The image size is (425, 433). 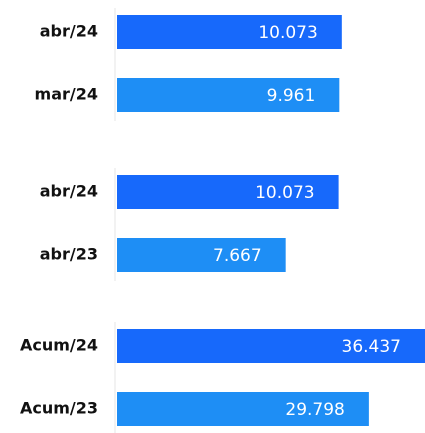 What do you see at coordinates (314, 410) in the screenshot?
I see `value-label: 29.798` at bounding box center [314, 410].